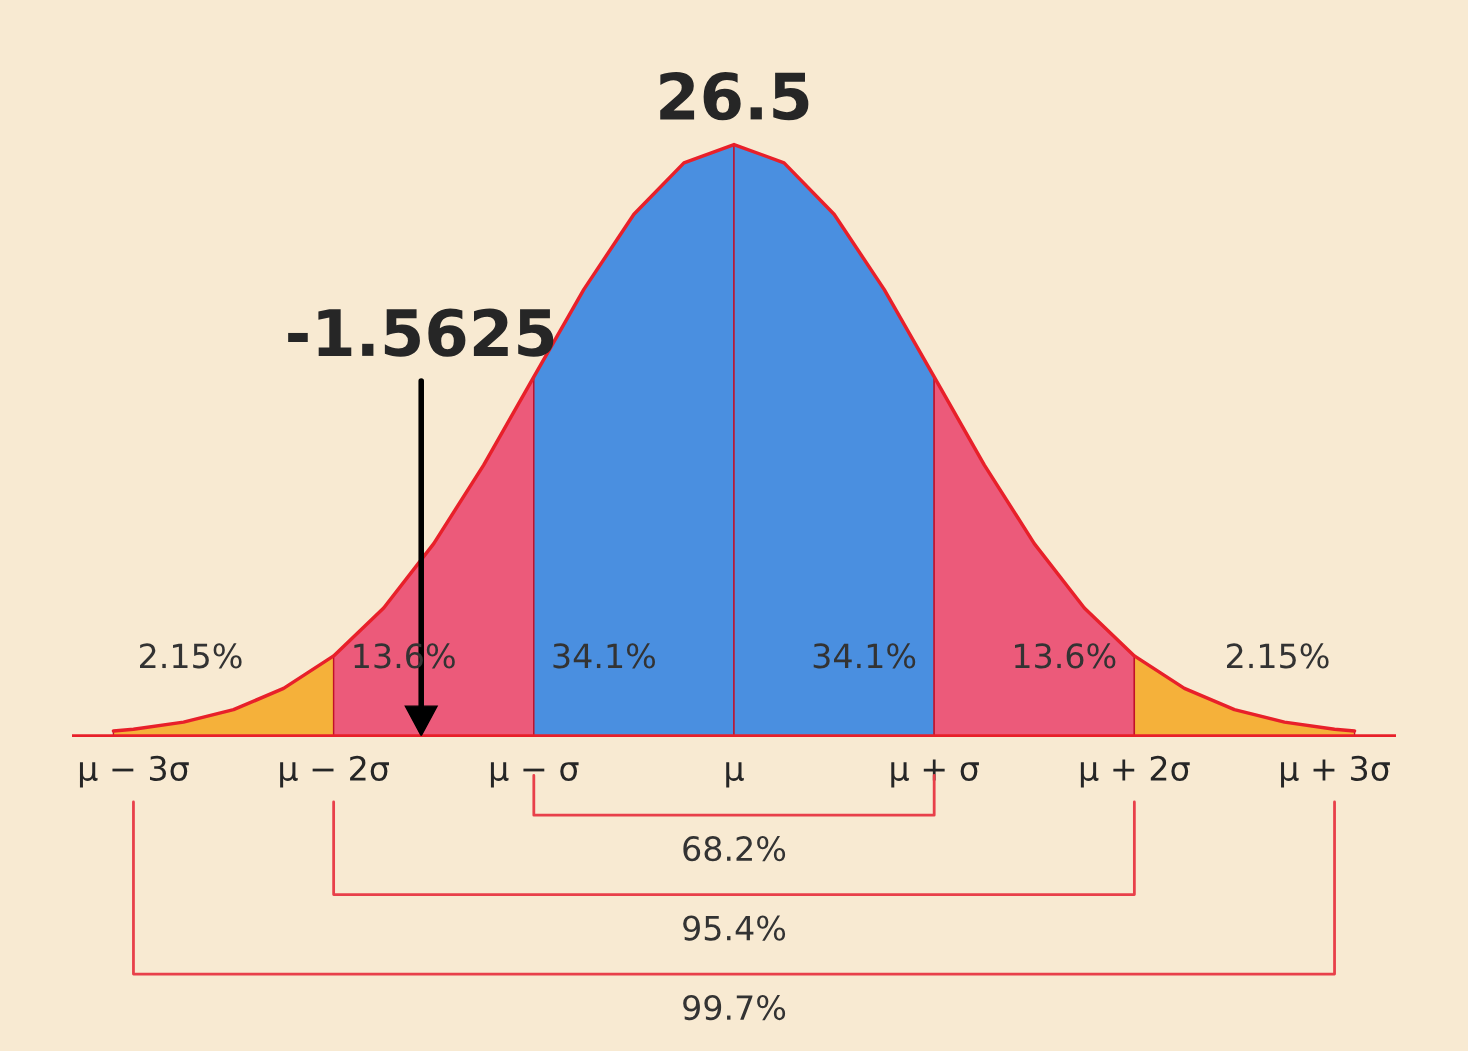 This screenshot has height=1051, width=1468. Describe the element at coordinates (534, 775) in the screenshot. I see `x-tick-label: μ − σ` at that location.